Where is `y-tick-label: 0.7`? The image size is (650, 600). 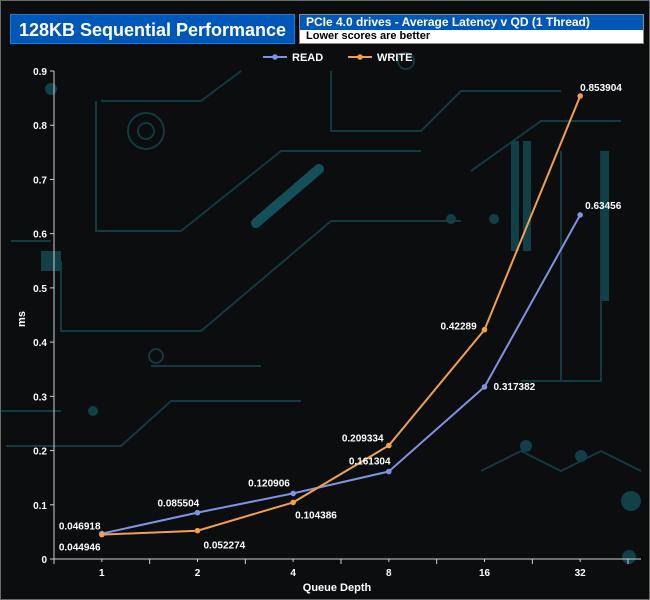 y-tick-label: 0.7 is located at coordinates (40, 180).